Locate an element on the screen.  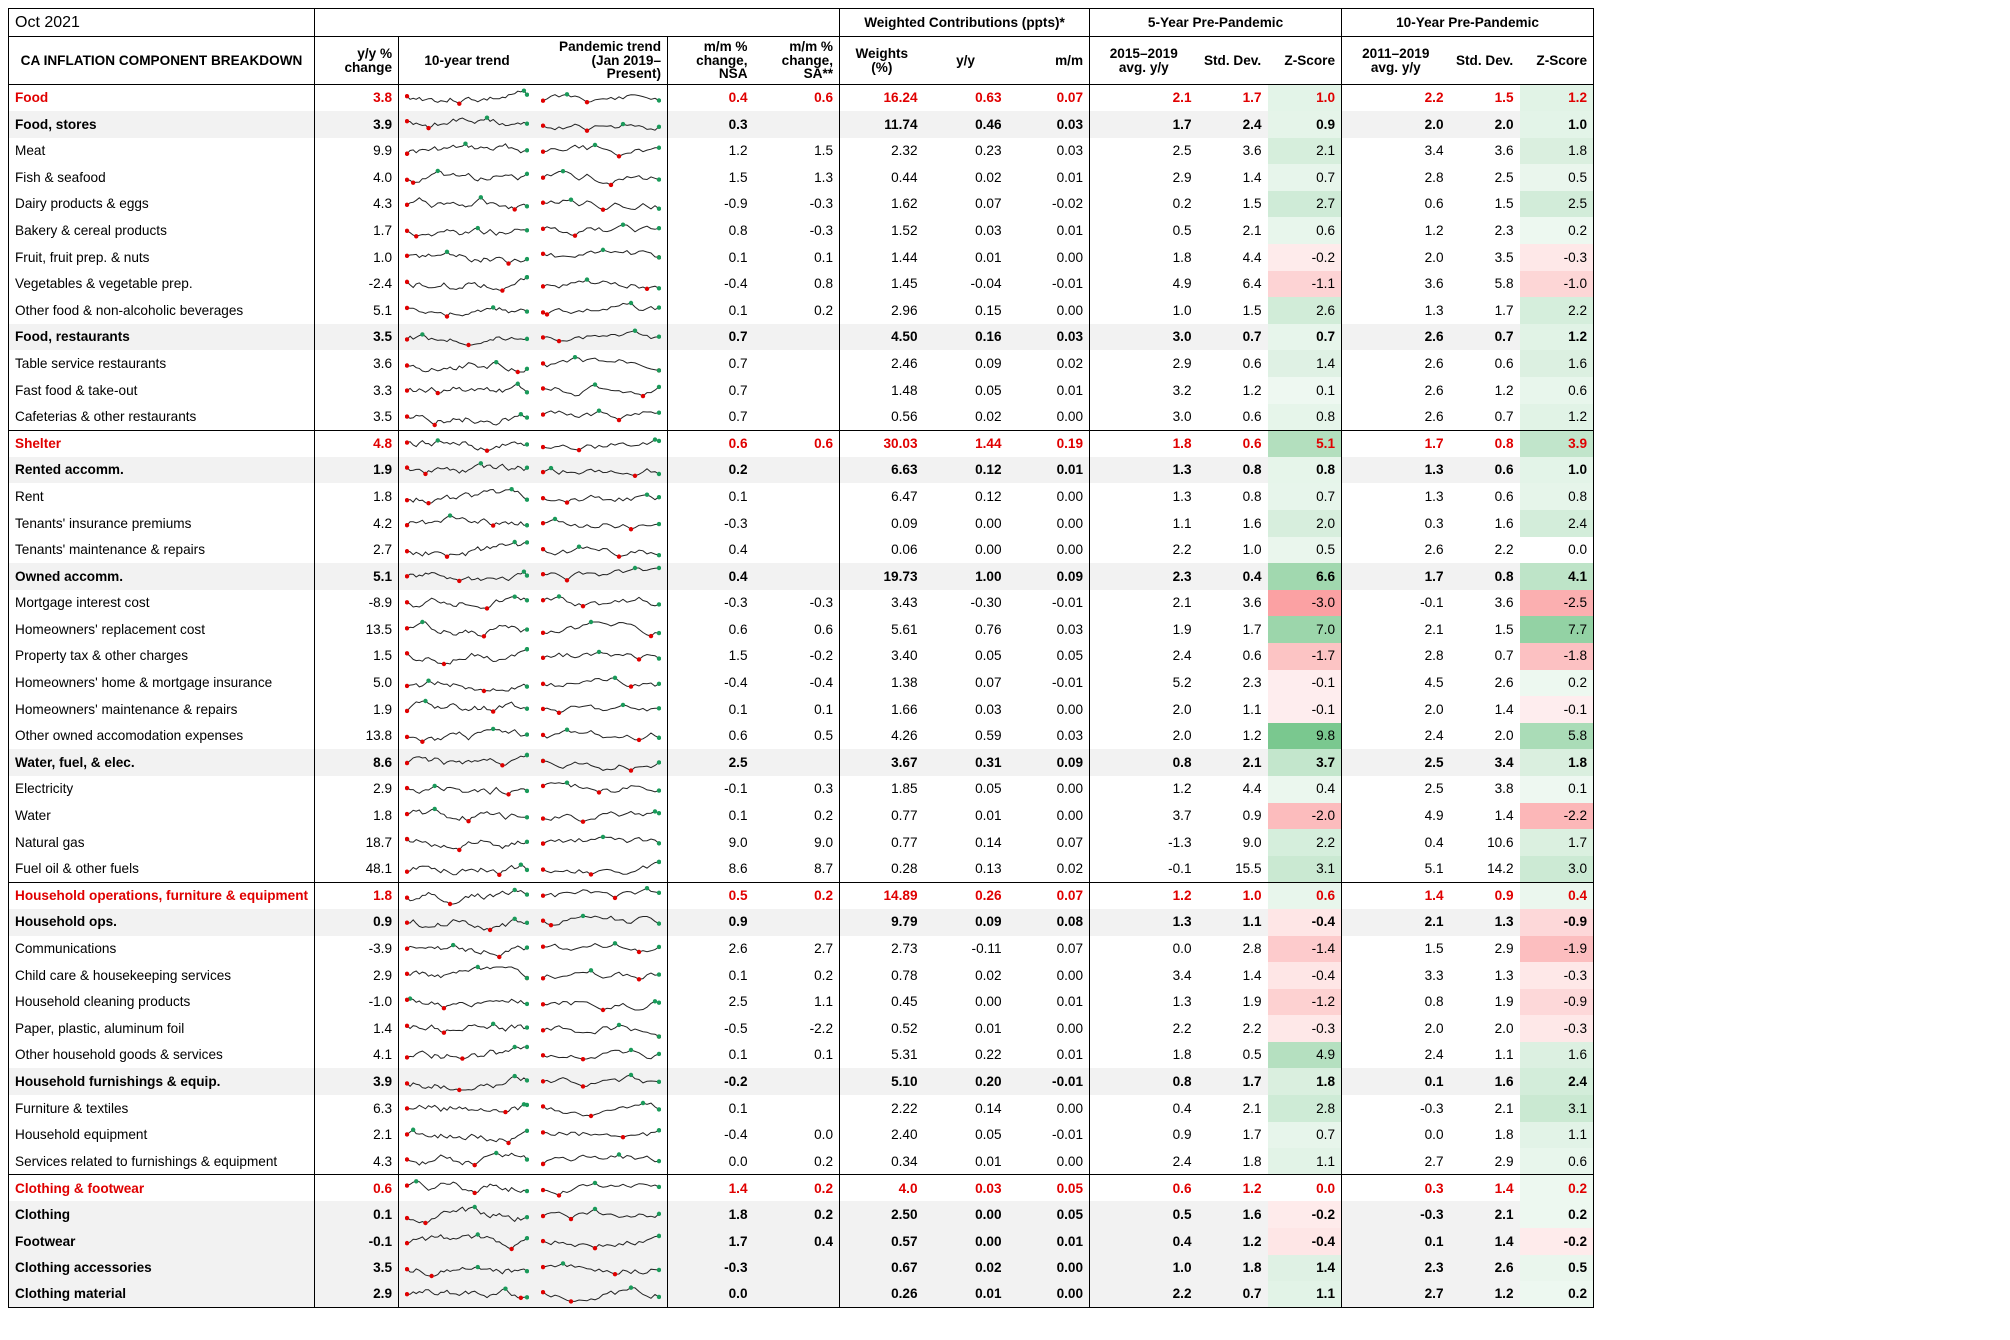
stddev-10yr: 0.9 is located at coordinates (1504, 896).